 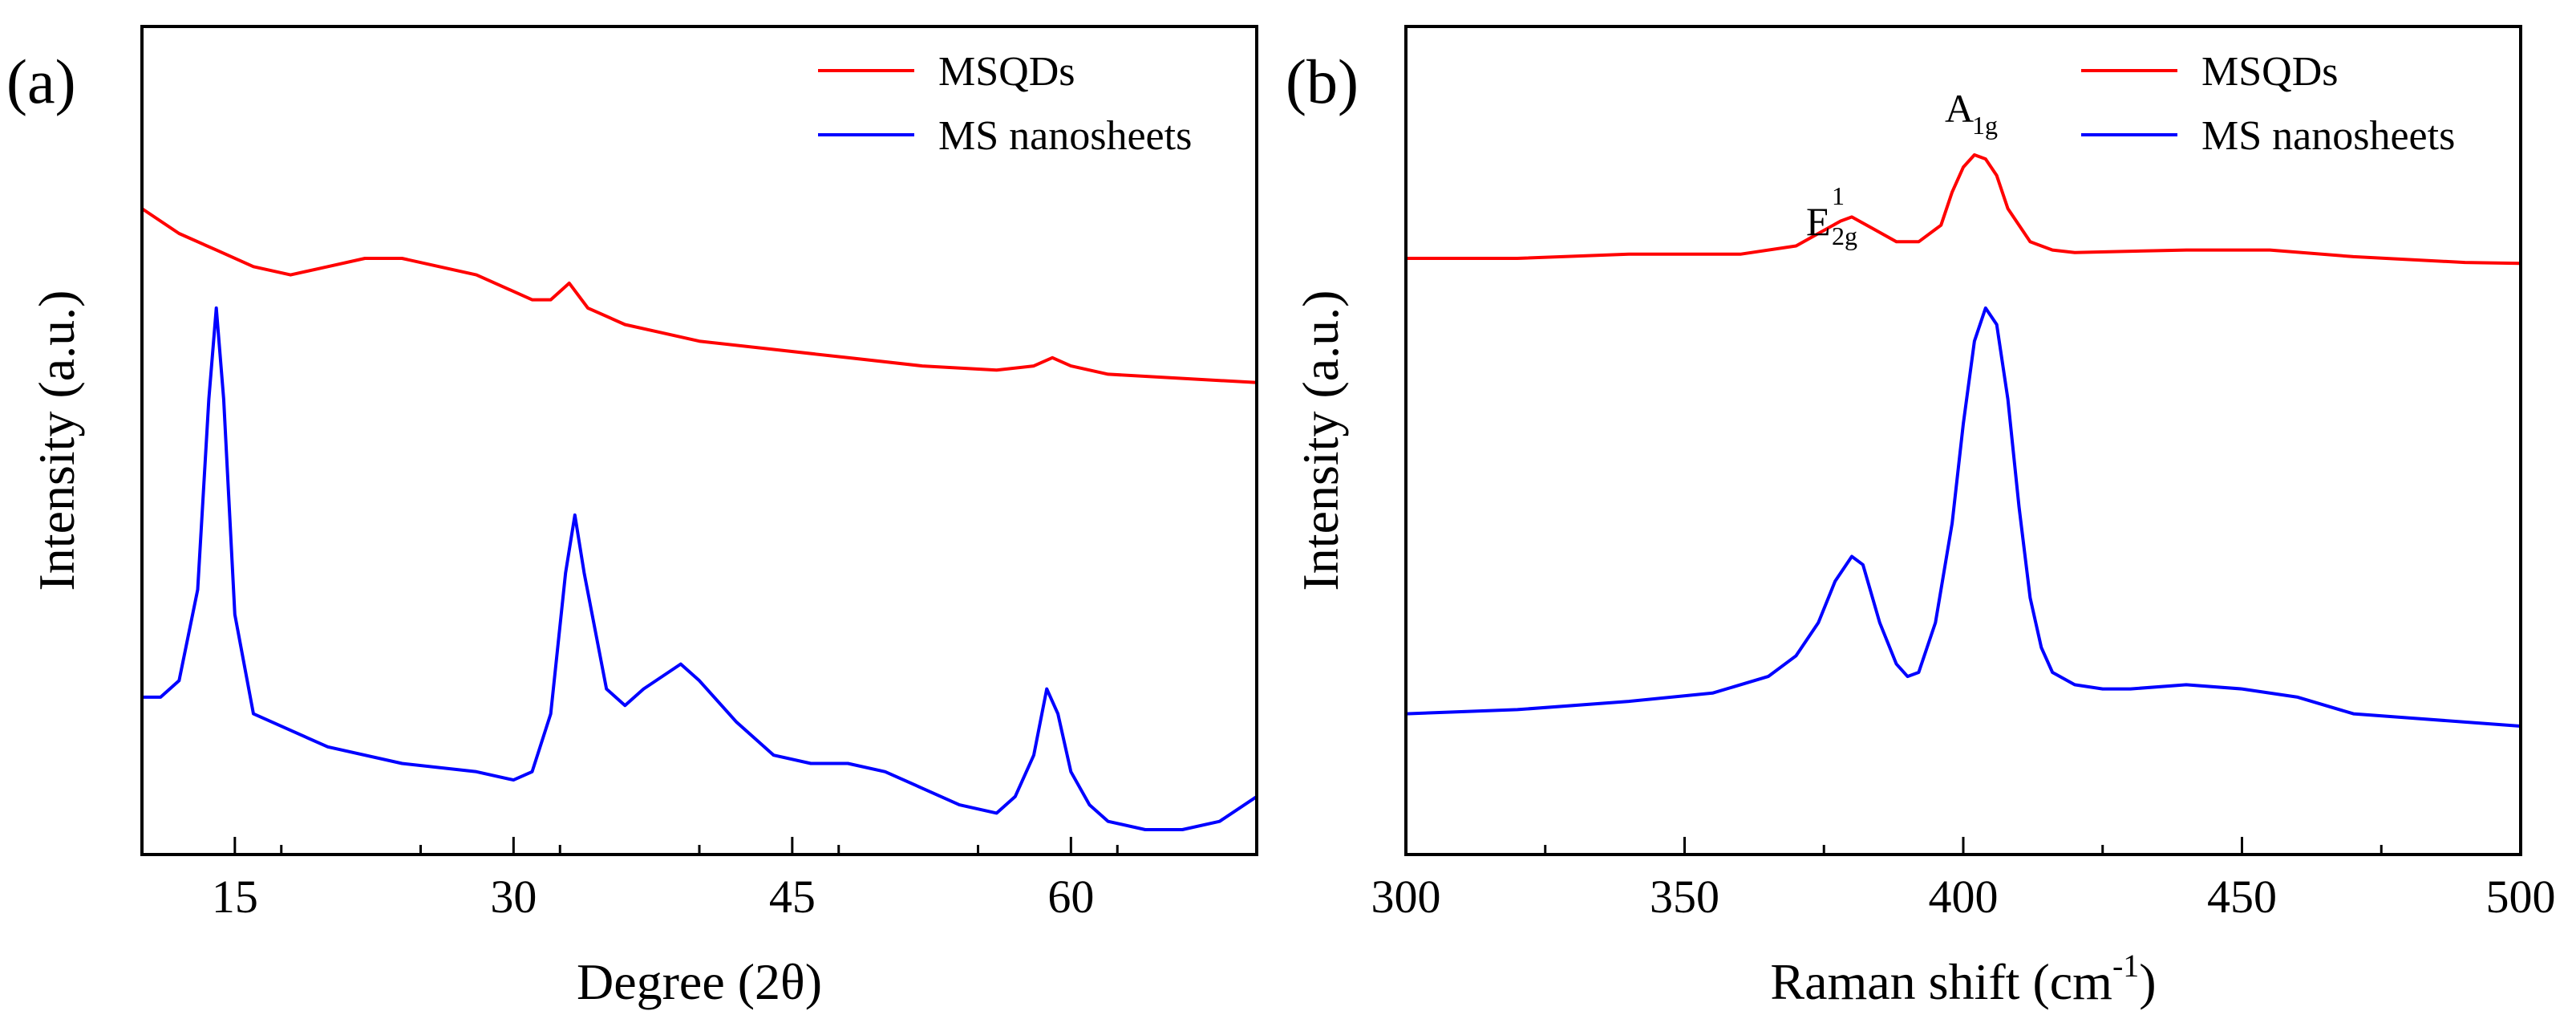 I want to click on panel-b-x-axis-title: Raman shift (cm-1), so click(x=1963, y=979).